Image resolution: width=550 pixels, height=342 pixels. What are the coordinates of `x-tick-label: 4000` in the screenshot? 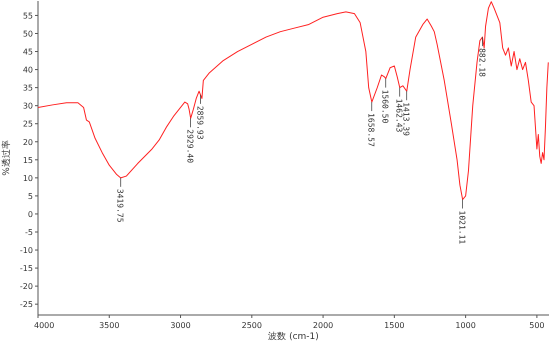 It's located at (44, 325).